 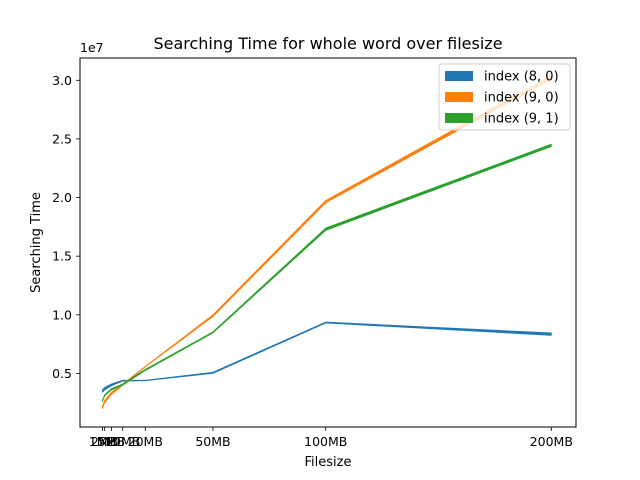 What do you see at coordinates (328, 462) in the screenshot?
I see `x-axis-label: Filesize` at bounding box center [328, 462].